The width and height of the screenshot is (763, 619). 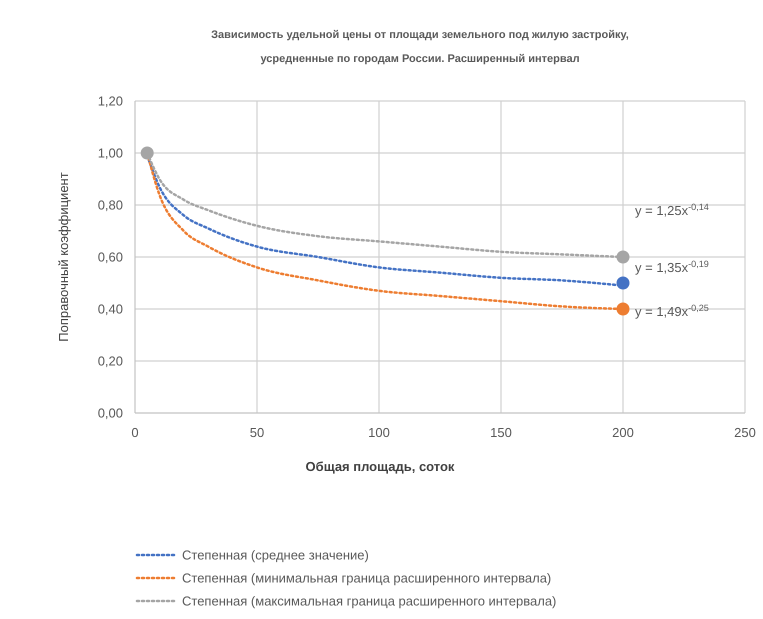 I want to click on x-axis-title: Общая площадь, соток, so click(x=380, y=466).